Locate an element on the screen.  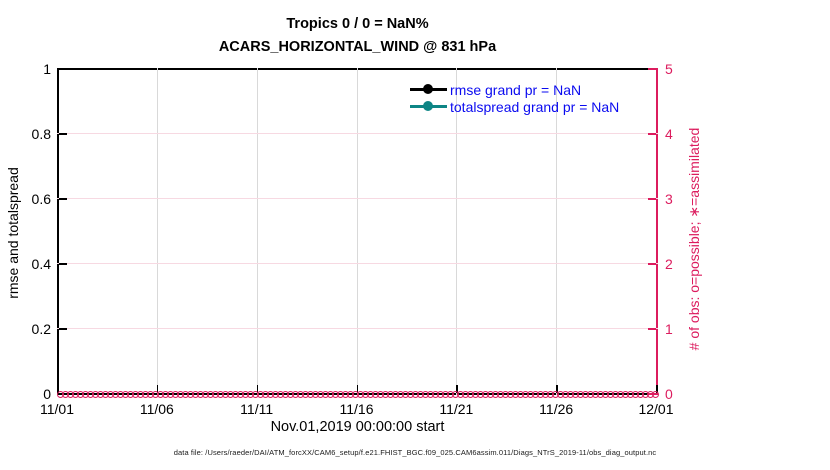
x-axis-tick-label: 11/06 is located at coordinates (156, 409).